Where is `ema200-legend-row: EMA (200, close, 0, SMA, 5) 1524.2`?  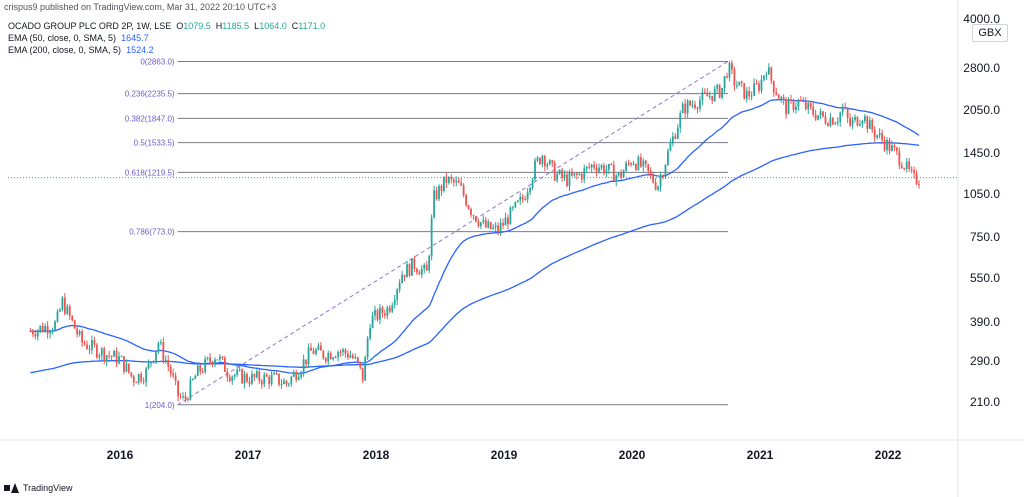 ema200-legend-row: EMA (200, close, 0, SMA, 5) 1524.2 is located at coordinates (166, 50).